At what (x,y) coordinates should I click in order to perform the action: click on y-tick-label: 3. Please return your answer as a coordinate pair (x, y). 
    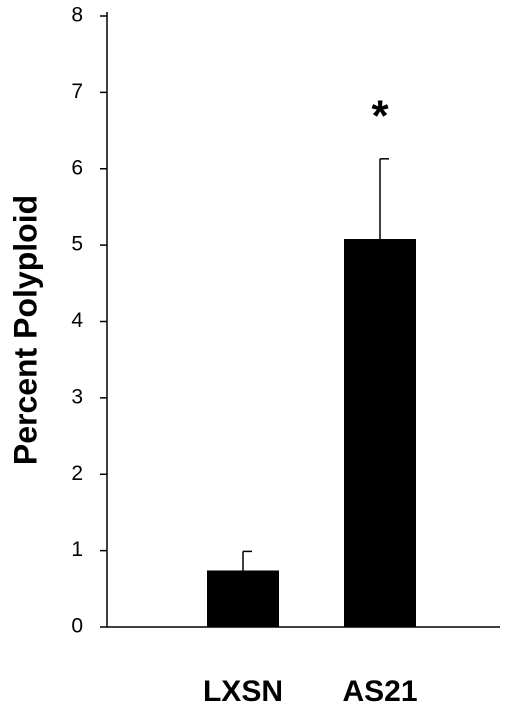
    Looking at the image, I should click on (77, 396).